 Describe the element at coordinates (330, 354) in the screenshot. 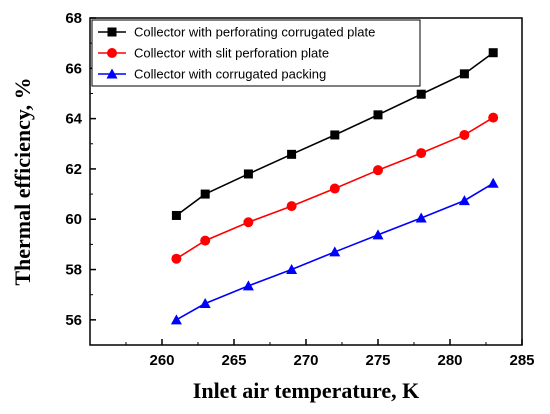

I see `x-axis-ticks: 260 265 270 275 280 285` at that location.